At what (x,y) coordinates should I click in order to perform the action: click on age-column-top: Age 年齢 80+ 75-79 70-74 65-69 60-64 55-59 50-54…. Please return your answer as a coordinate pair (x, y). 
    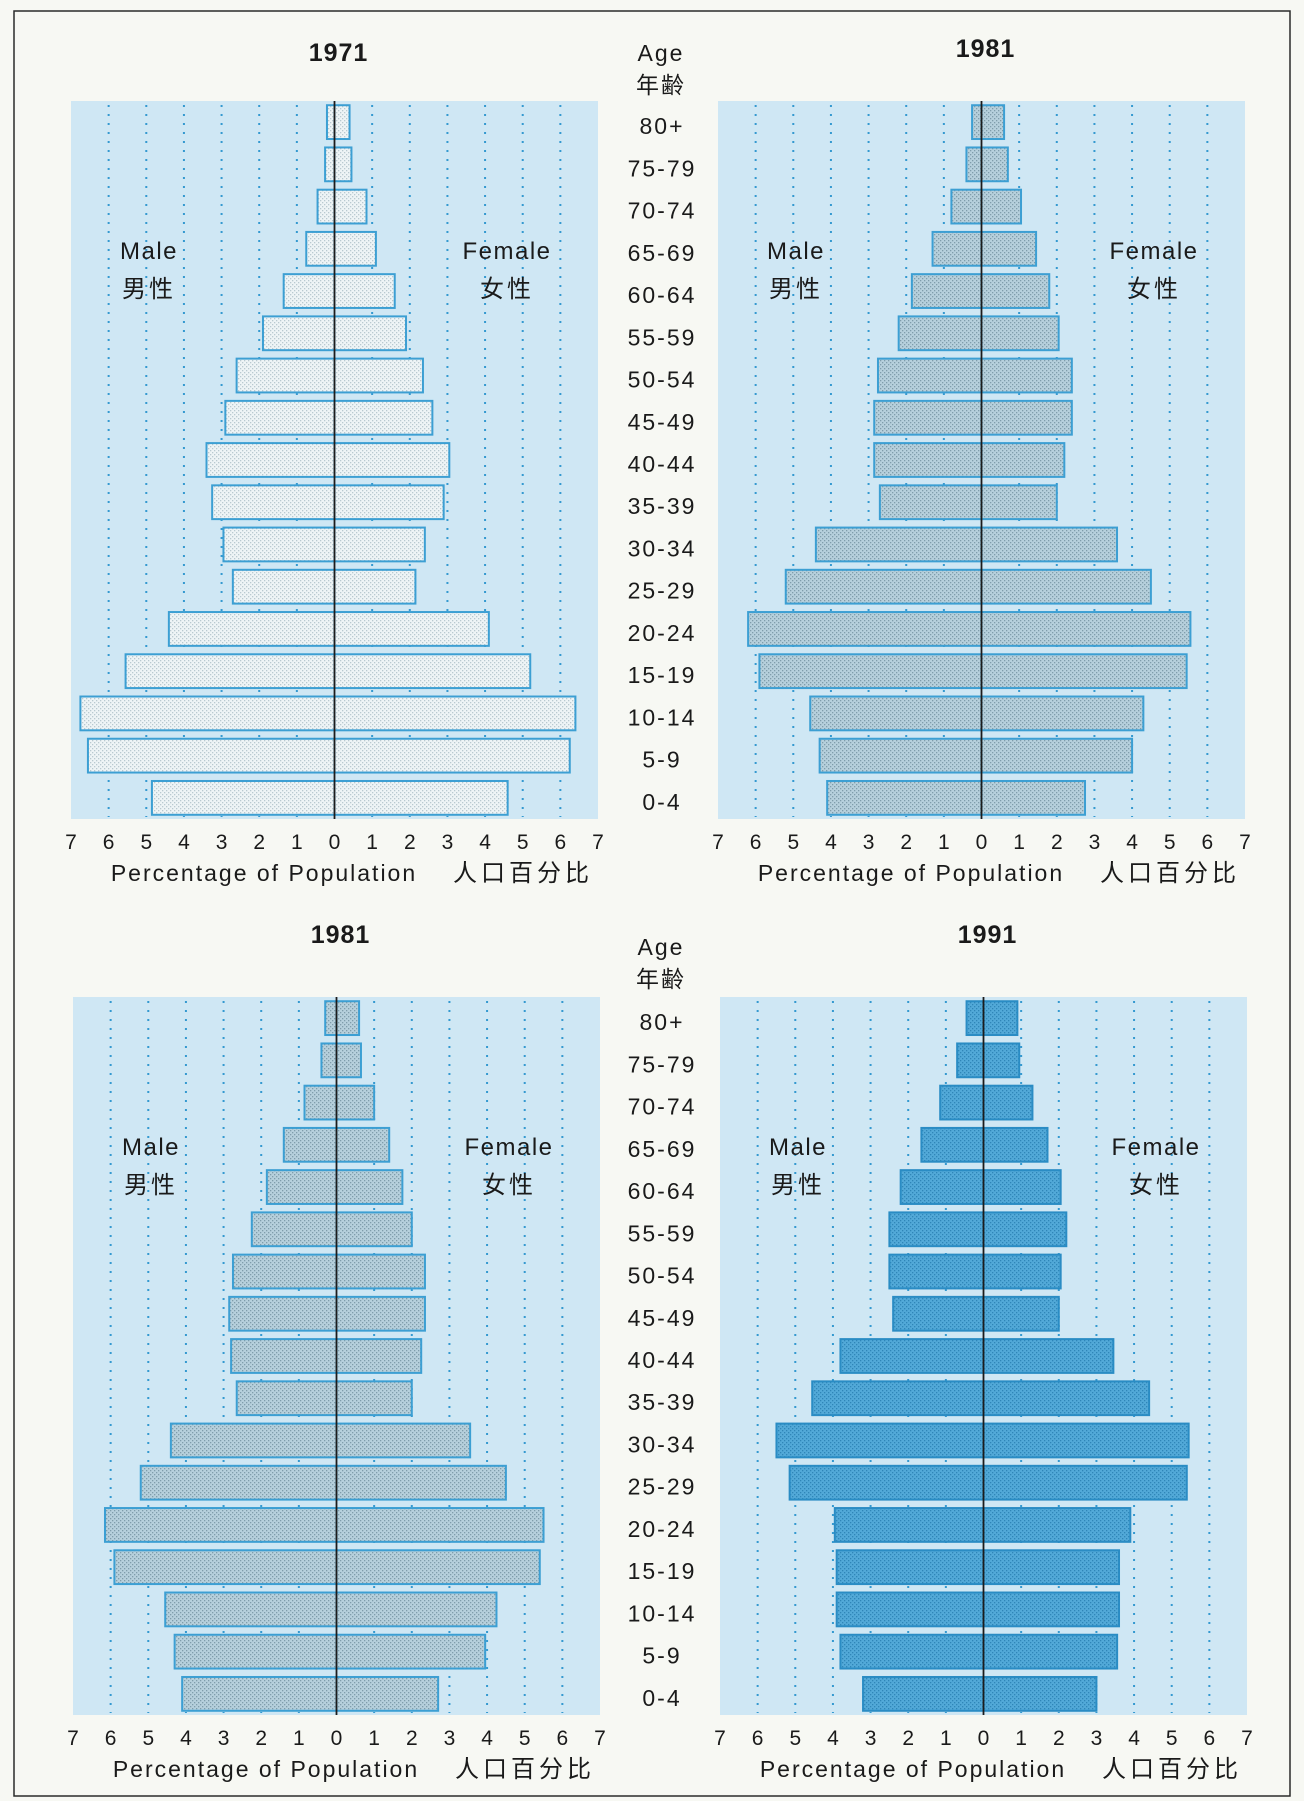
    Looking at the image, I should click on (662, 427).